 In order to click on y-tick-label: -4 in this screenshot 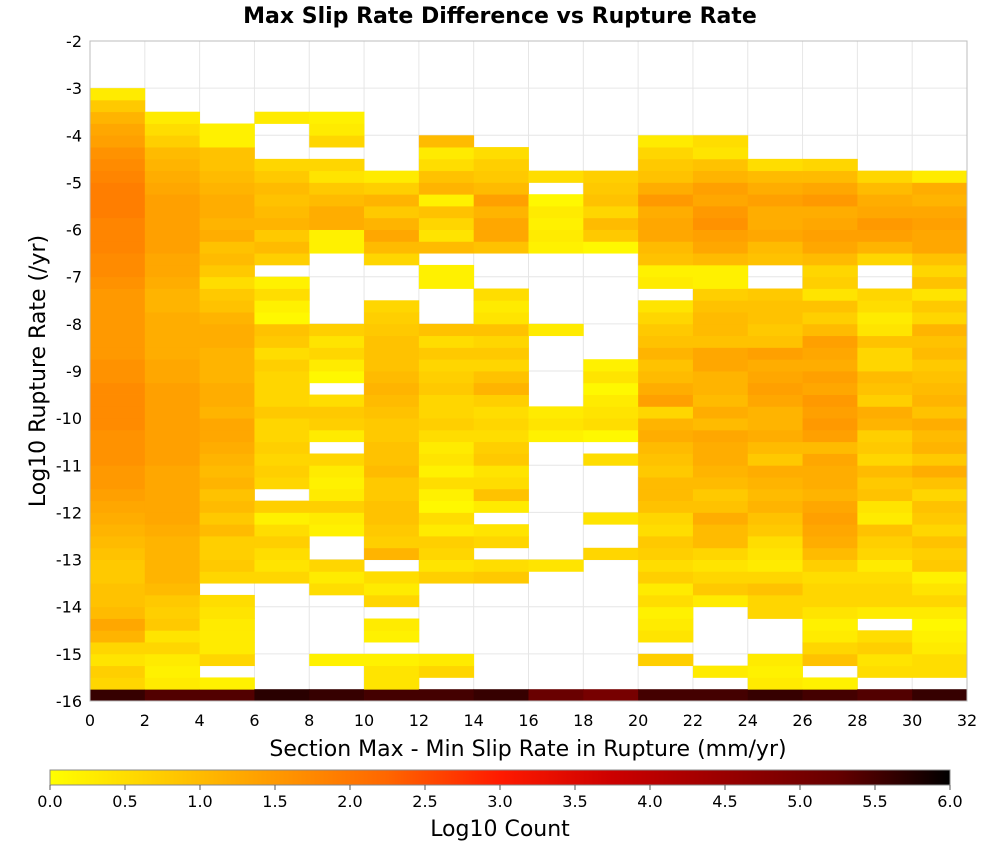, I will do `click(74, 135)`.